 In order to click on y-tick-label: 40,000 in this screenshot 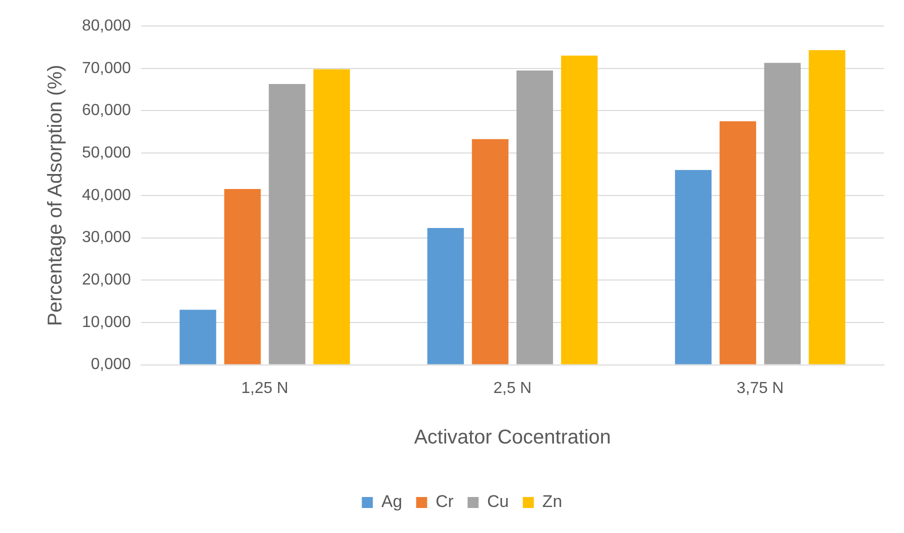, I will do `click(107, 195)`.